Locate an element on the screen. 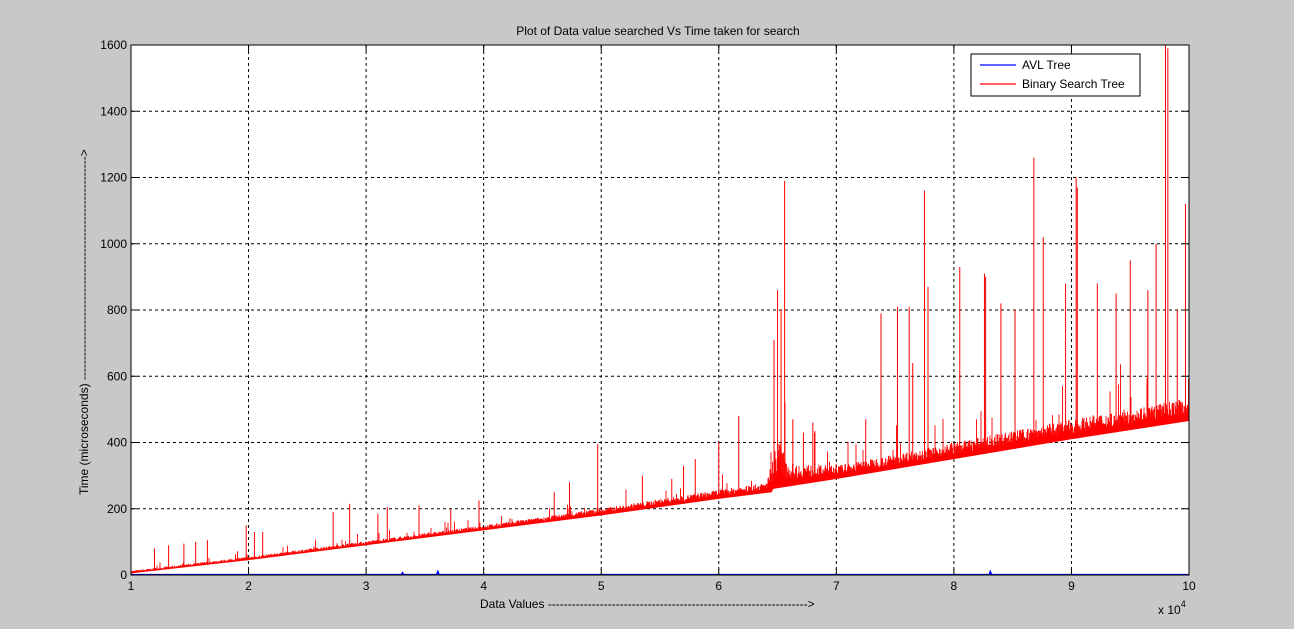 The height and width of the screenshot is (629, 1294). x-tick-label: 10 is located at coordinates (1189, 586).